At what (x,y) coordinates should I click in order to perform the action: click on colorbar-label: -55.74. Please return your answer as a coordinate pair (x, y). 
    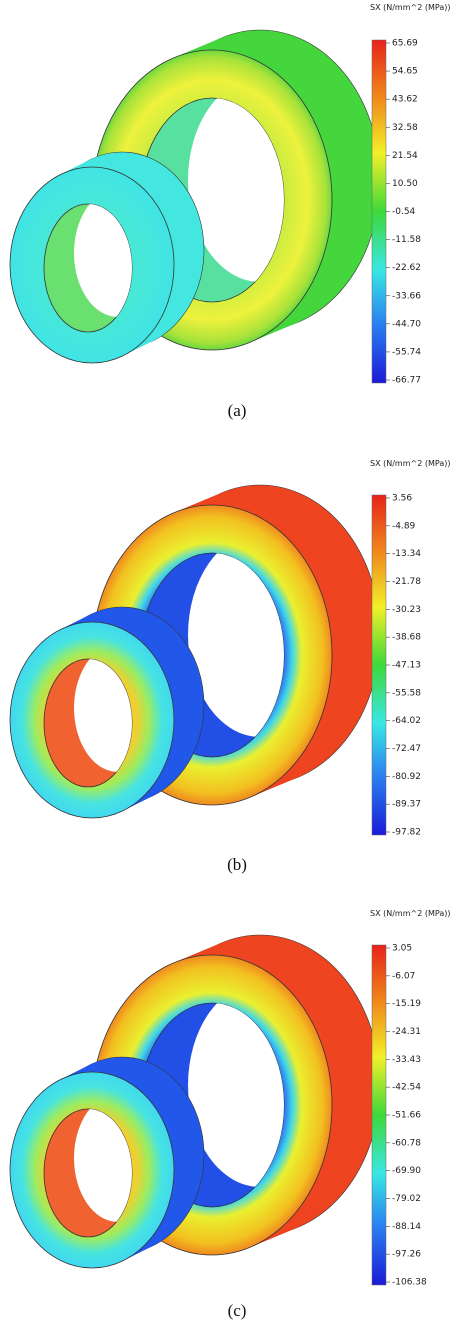
    Looking at the image, I should click on (406, 352).